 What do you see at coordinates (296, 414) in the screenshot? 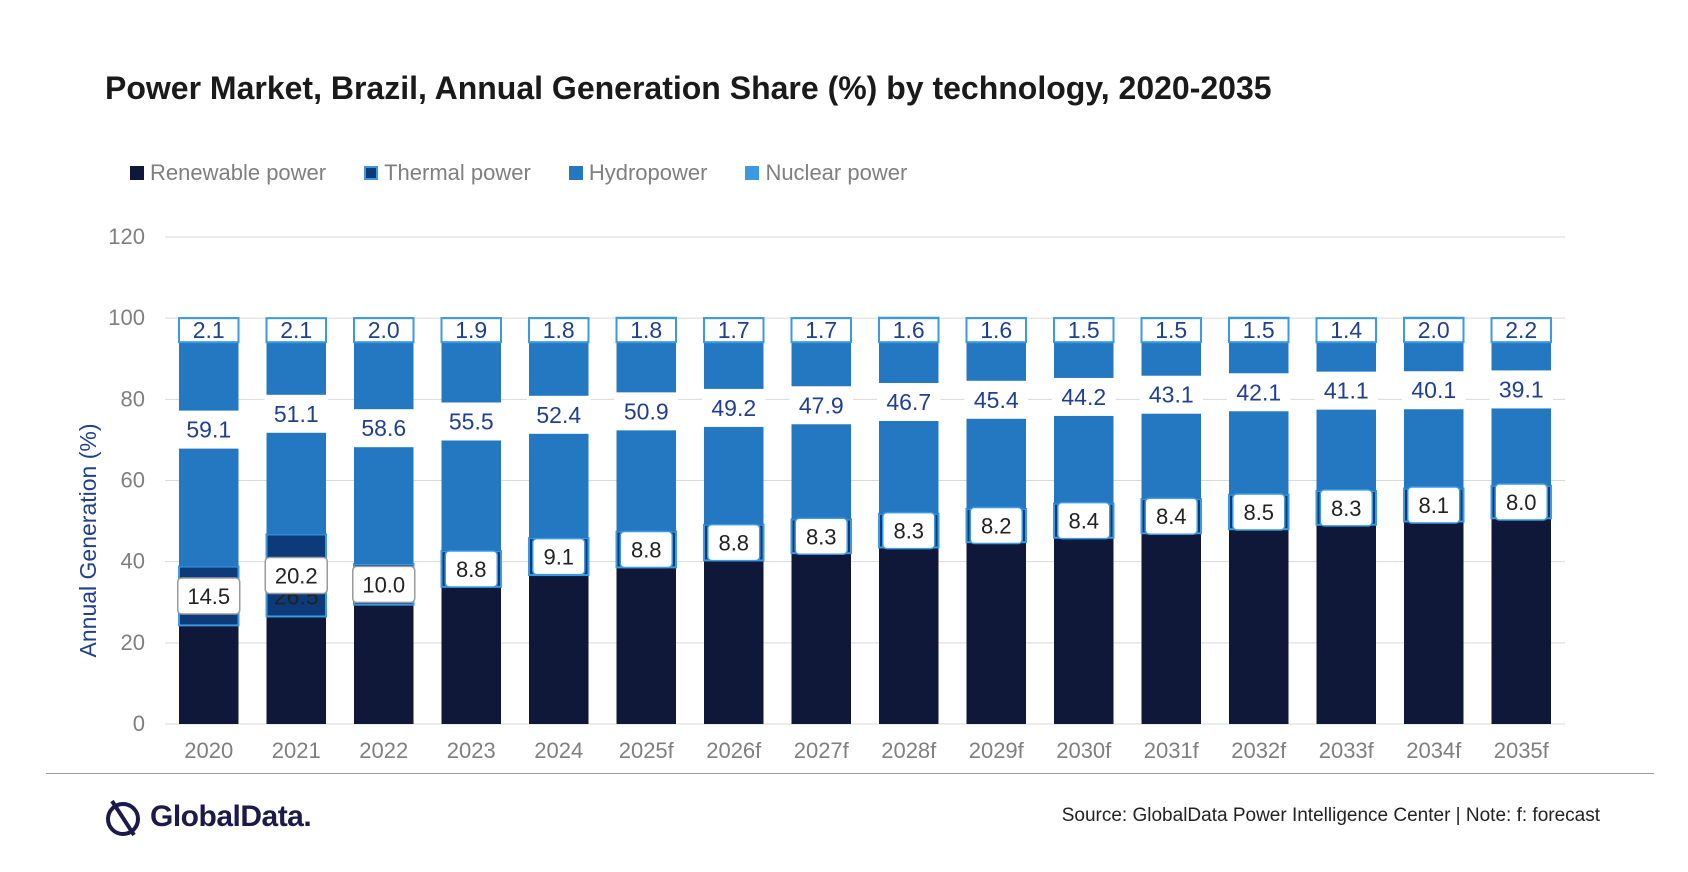
I see `data-label-hydro: 51.1` at bounding box center [296, 414].